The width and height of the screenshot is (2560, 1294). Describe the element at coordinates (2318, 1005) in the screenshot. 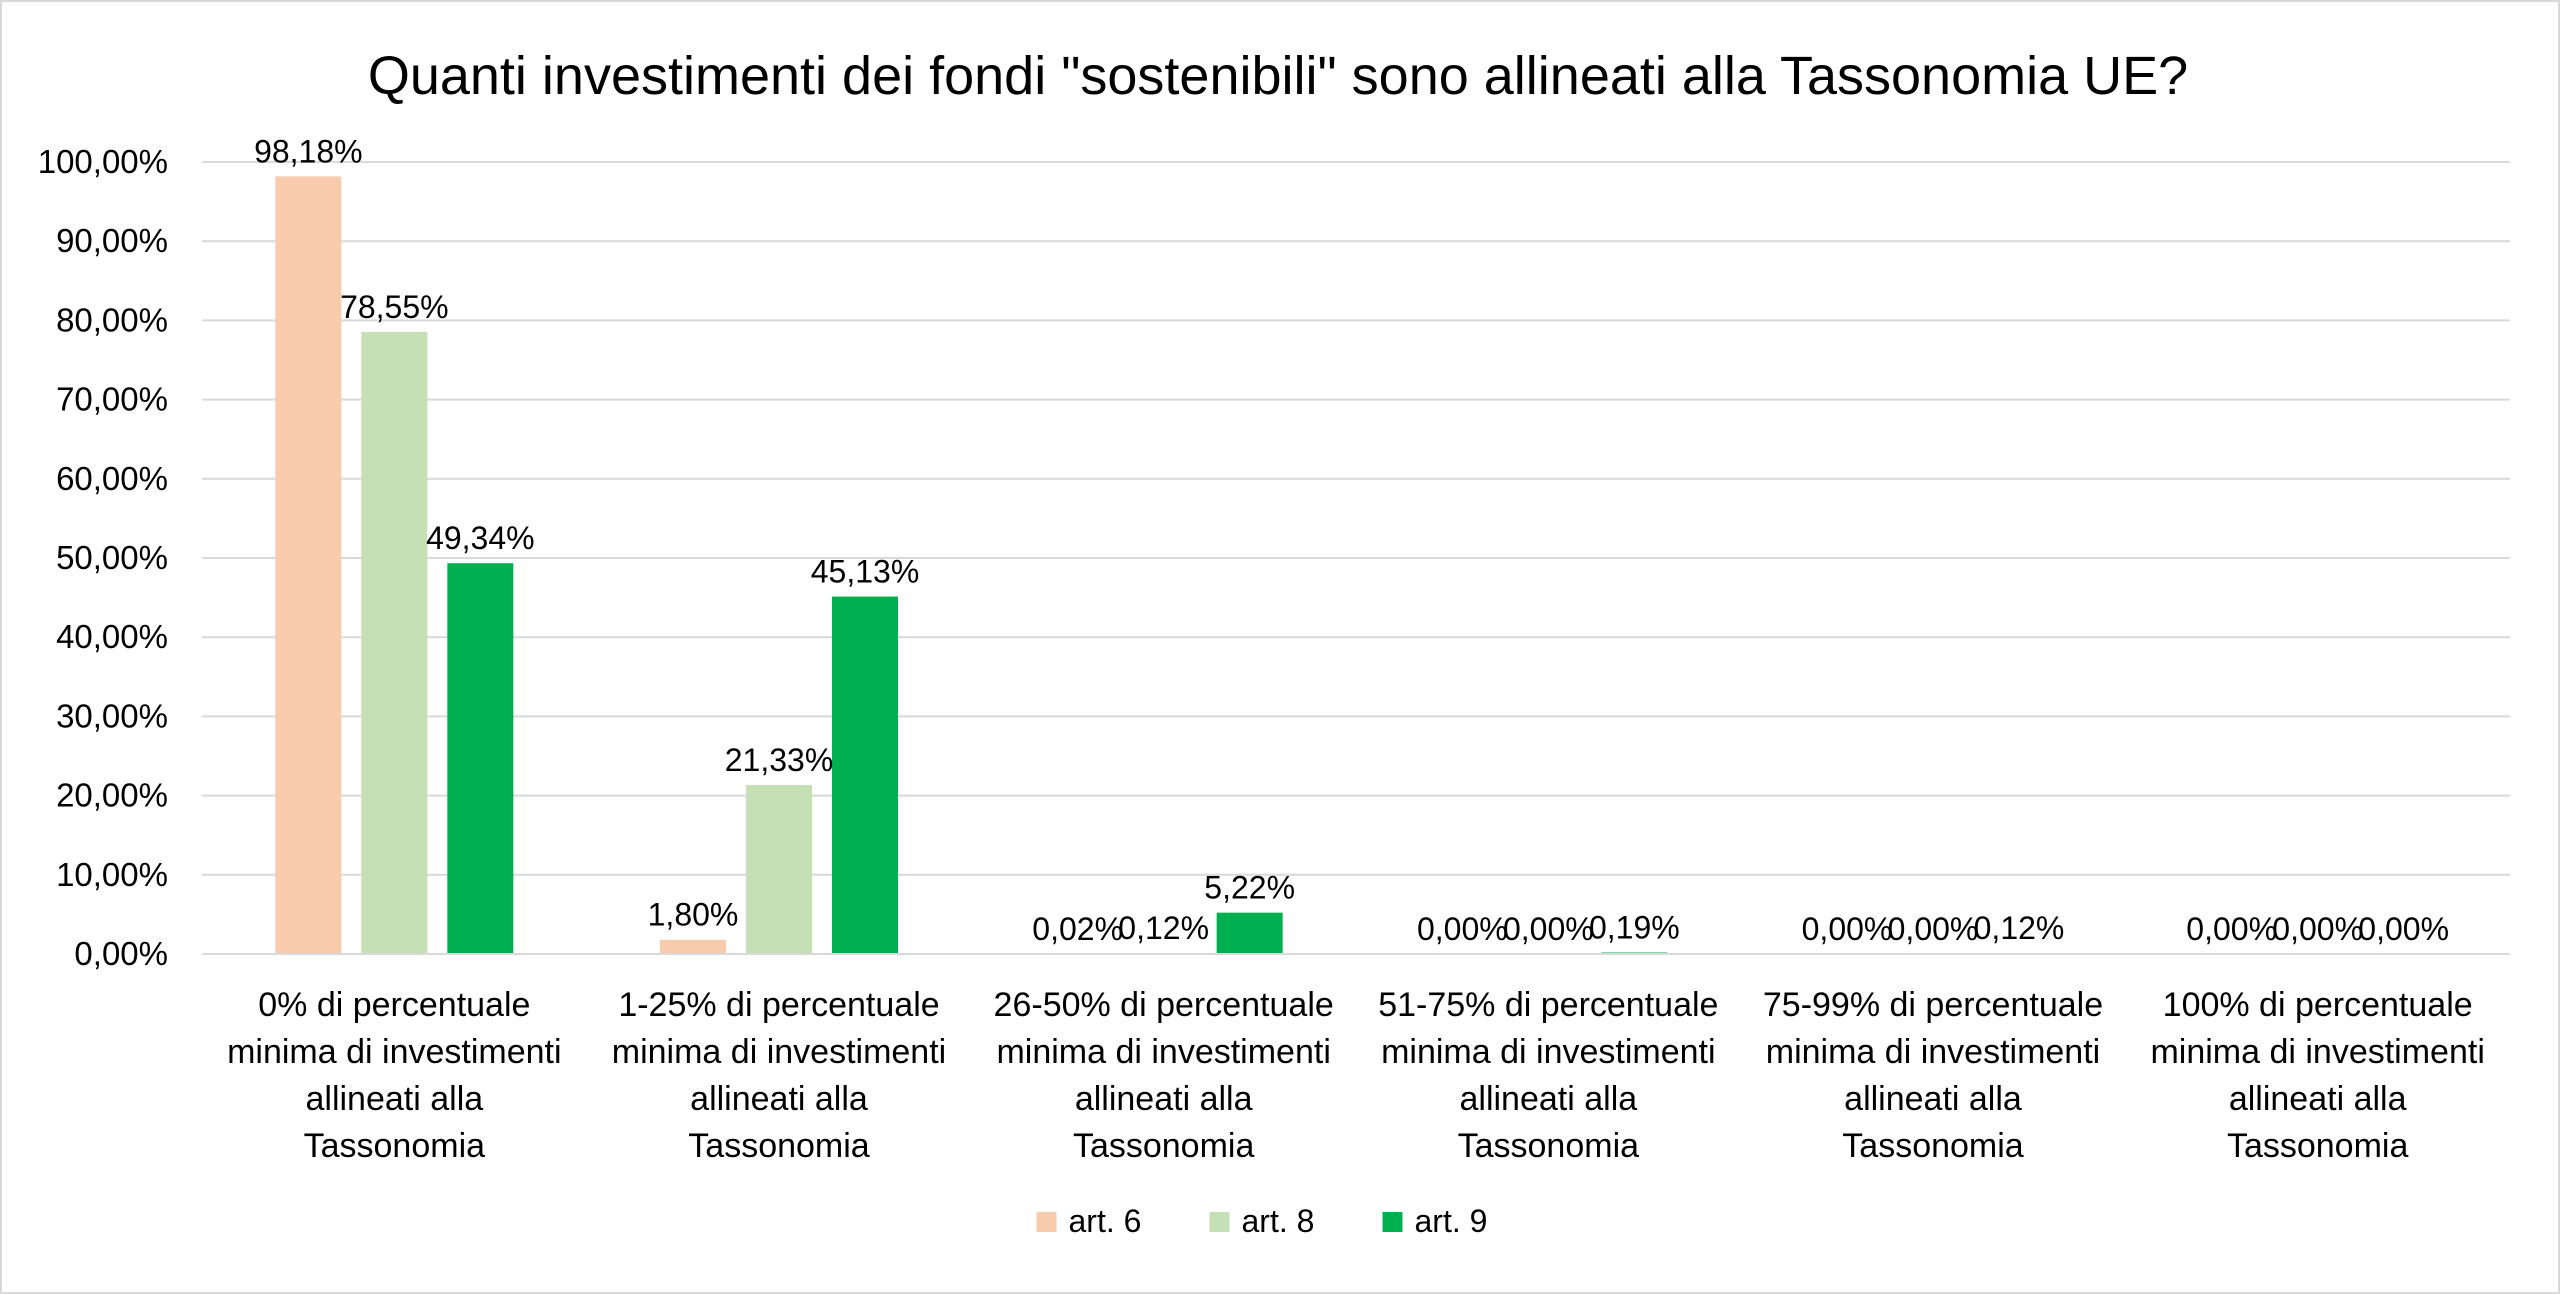

I see `x-category-label-line: 100% di percentuale` at that location.